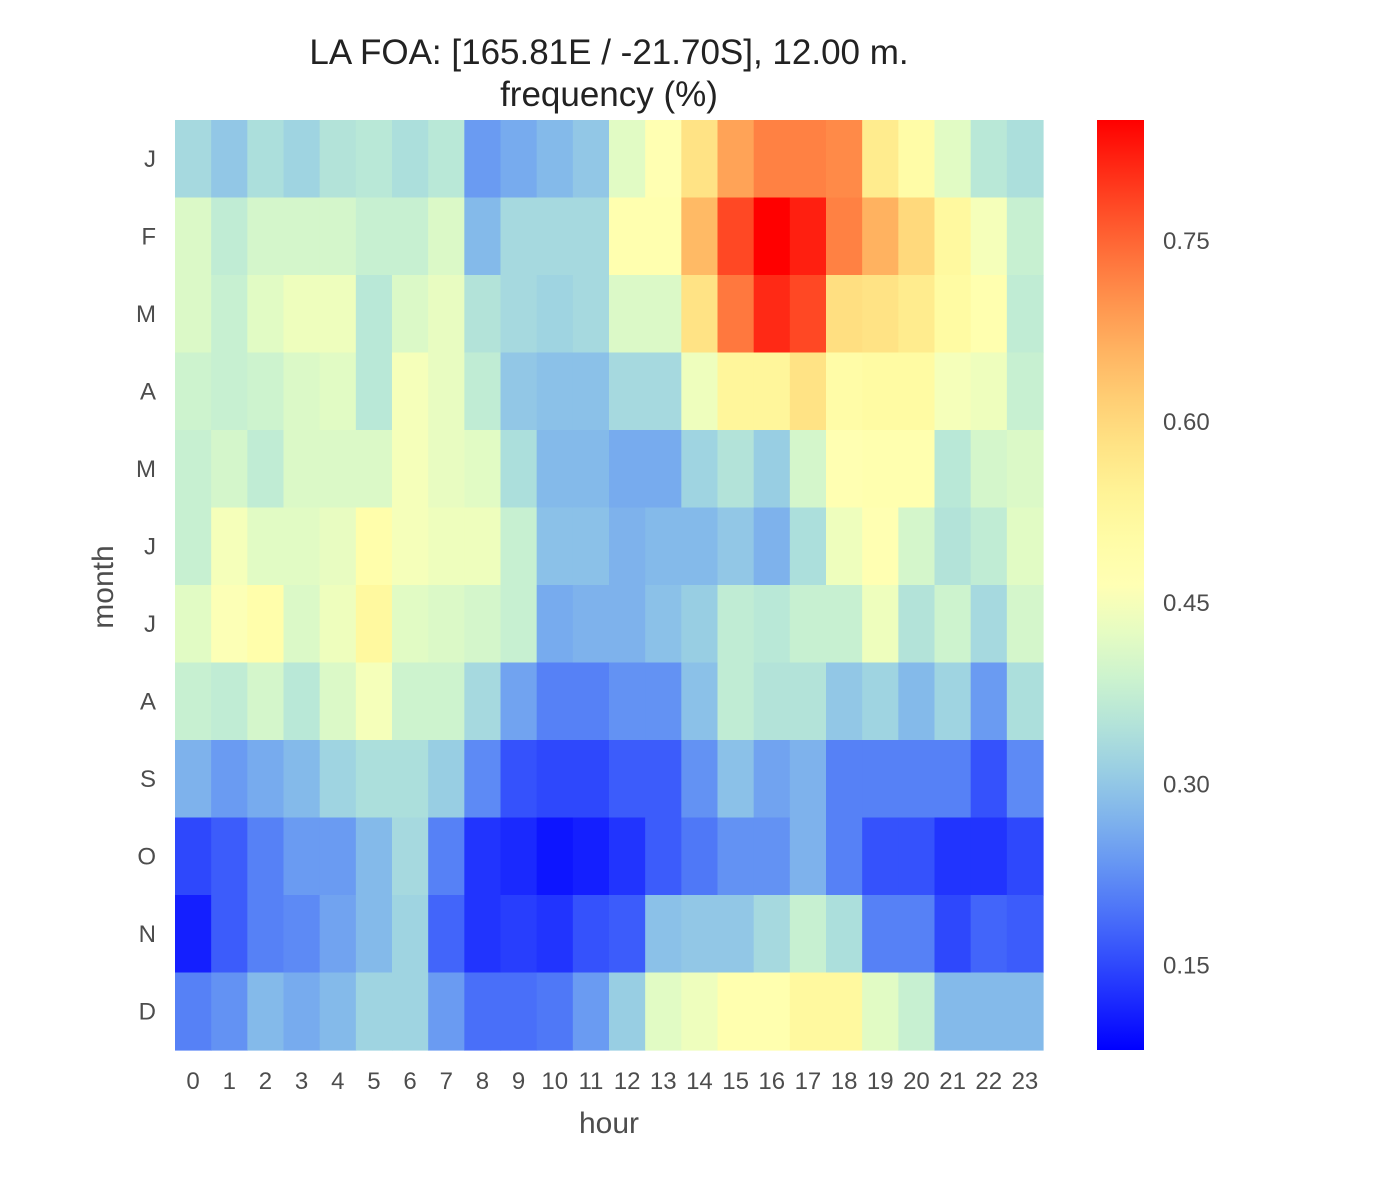 The image size is (1400, 1200). Describe the element at coordinates (880, 1081) in the screenshot. I see `x-tick-label: 19` at that location.